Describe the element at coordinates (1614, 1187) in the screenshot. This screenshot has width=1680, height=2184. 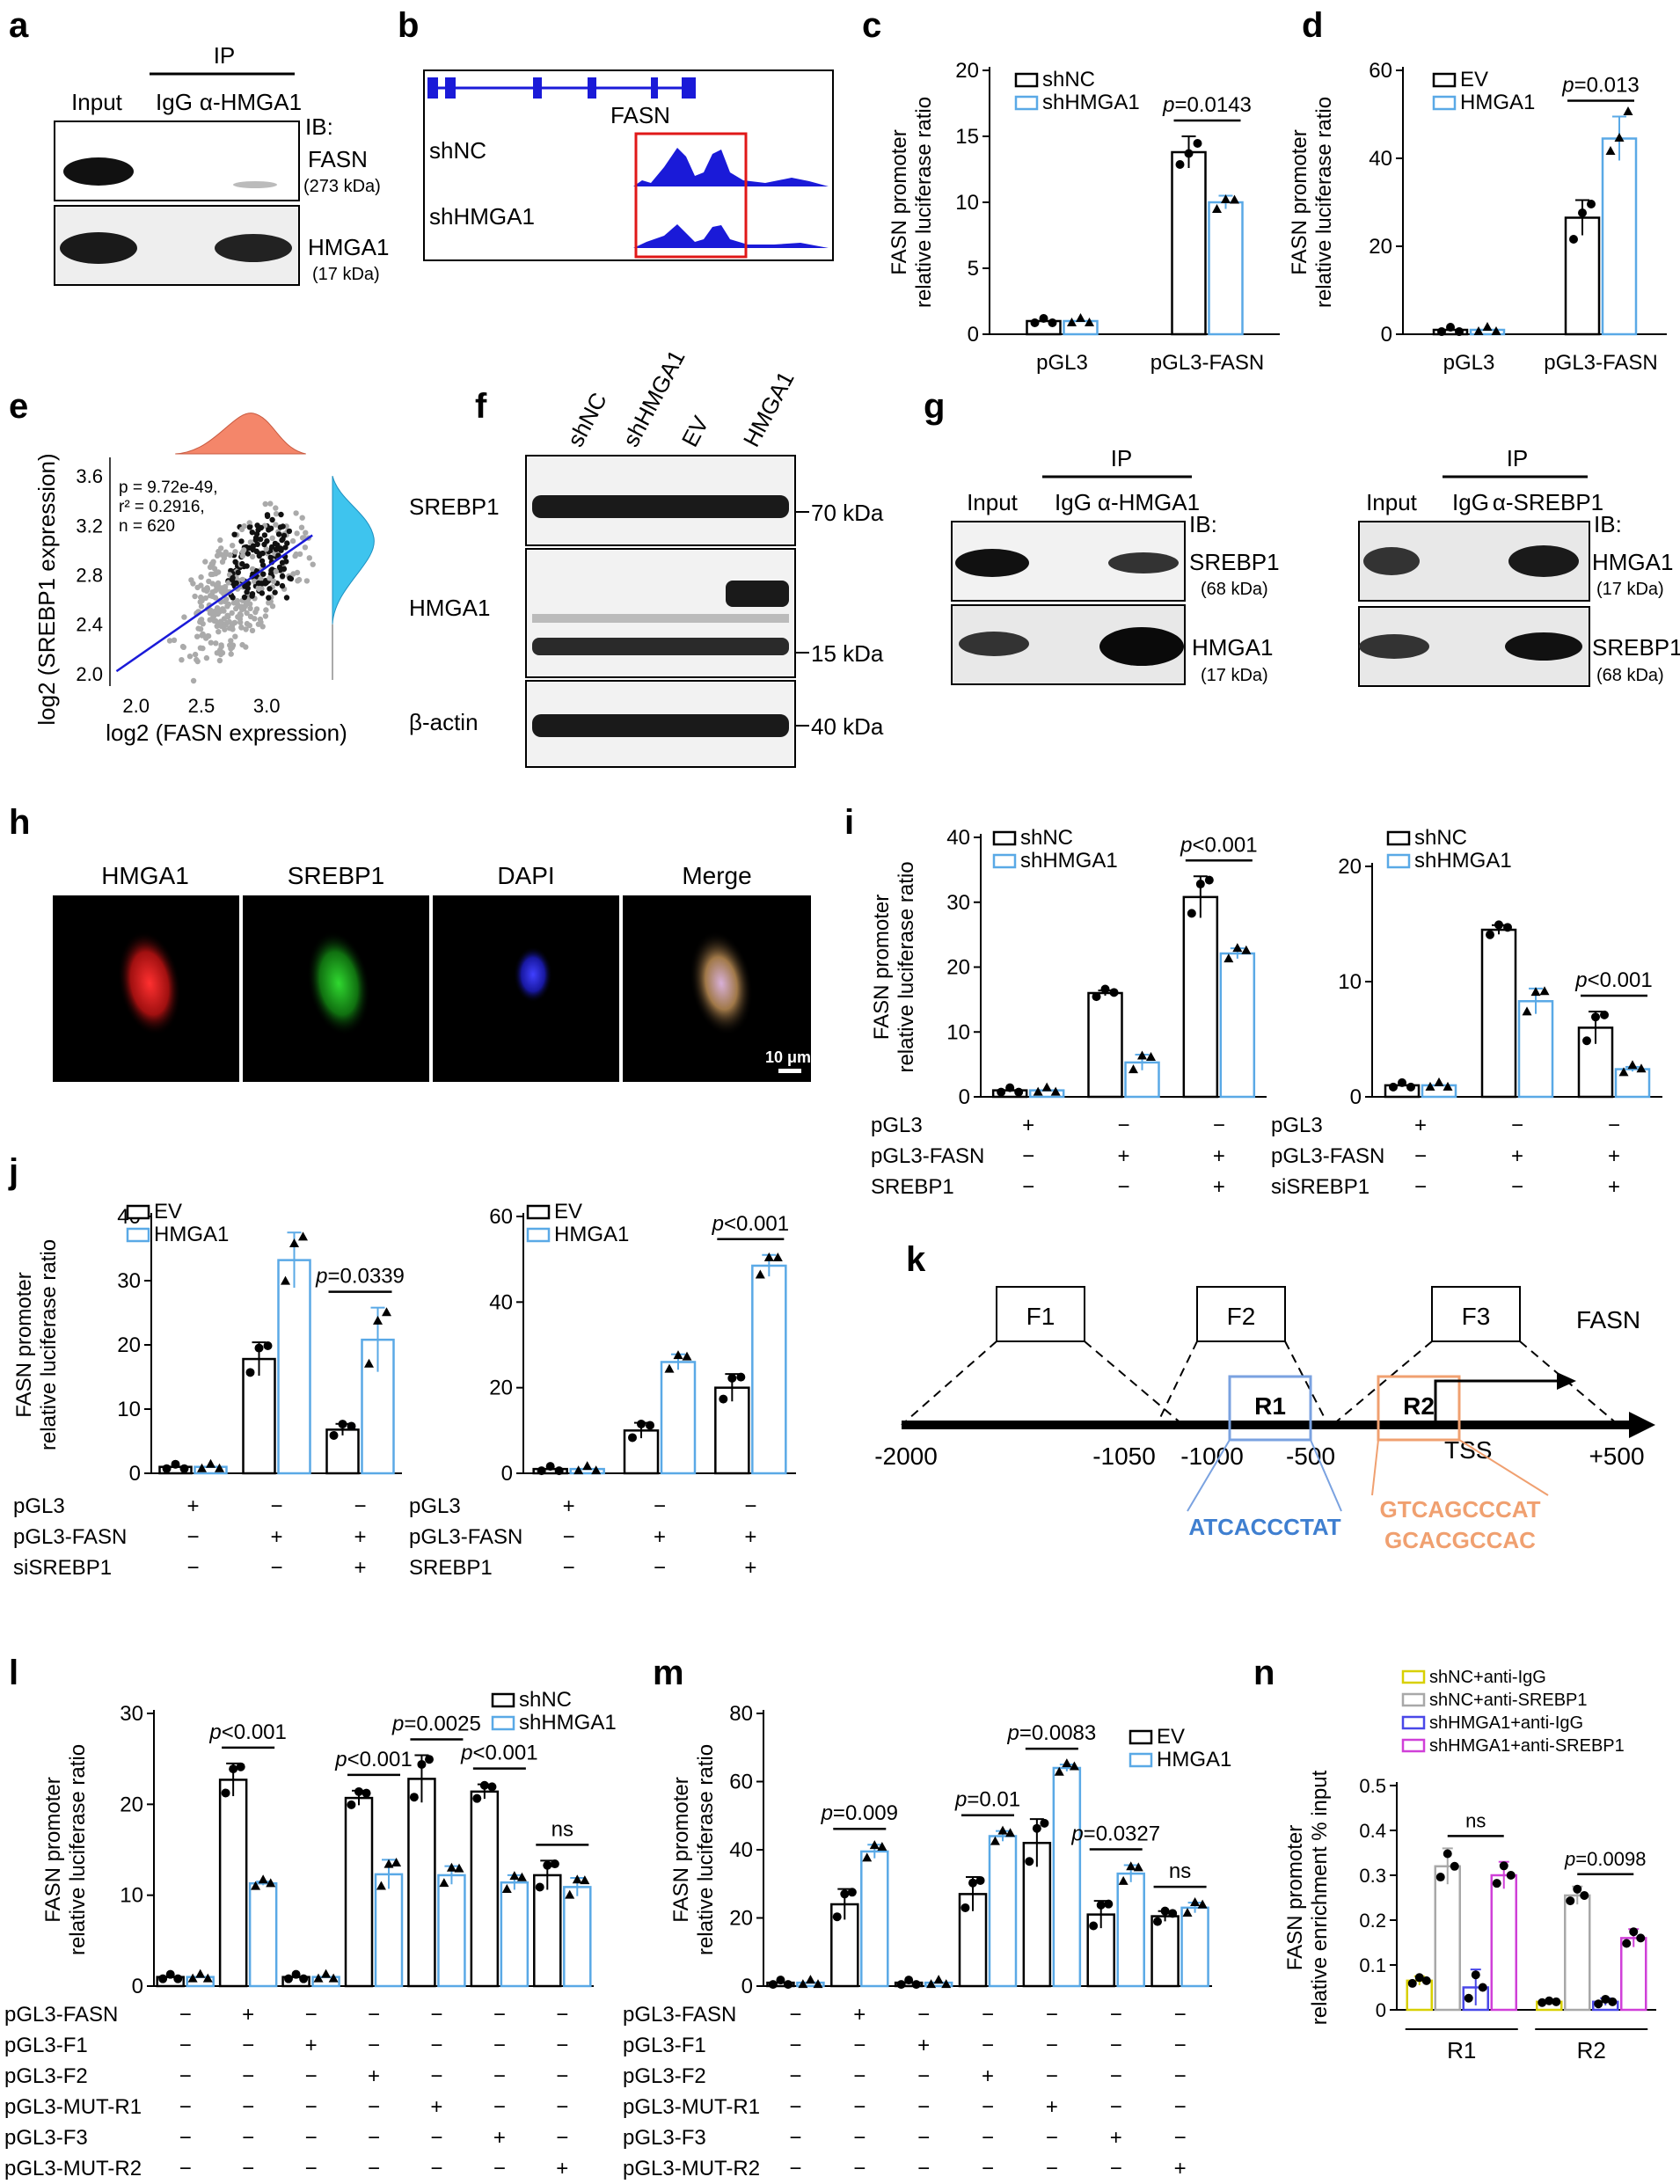
I see `condition-sign: +` at that location.